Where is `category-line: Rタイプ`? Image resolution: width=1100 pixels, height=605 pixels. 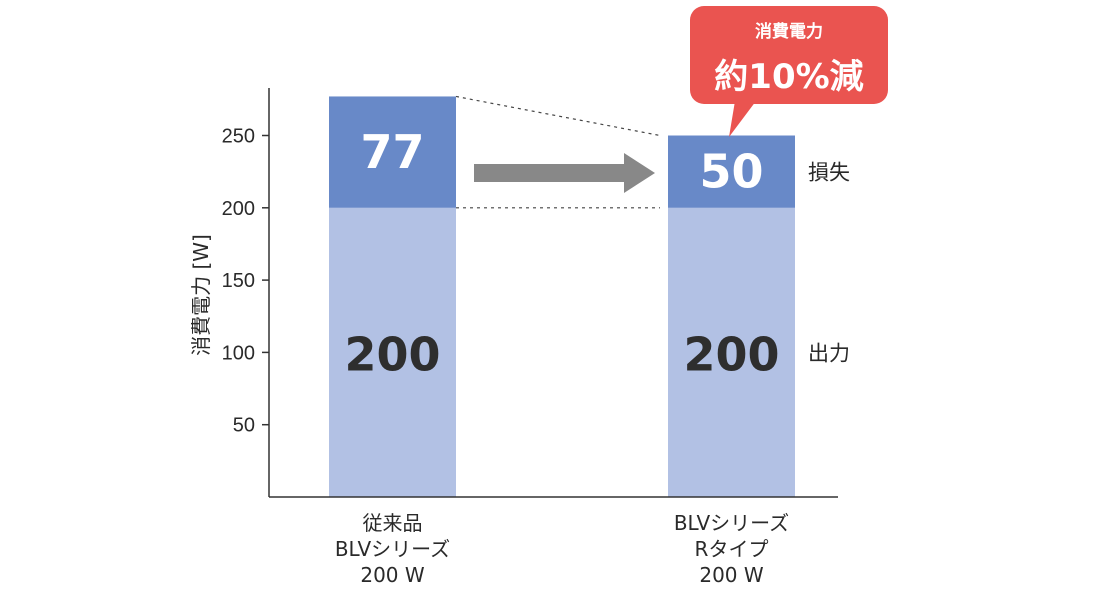 category-line: Rタイプ is located at coordinates (732, 549).